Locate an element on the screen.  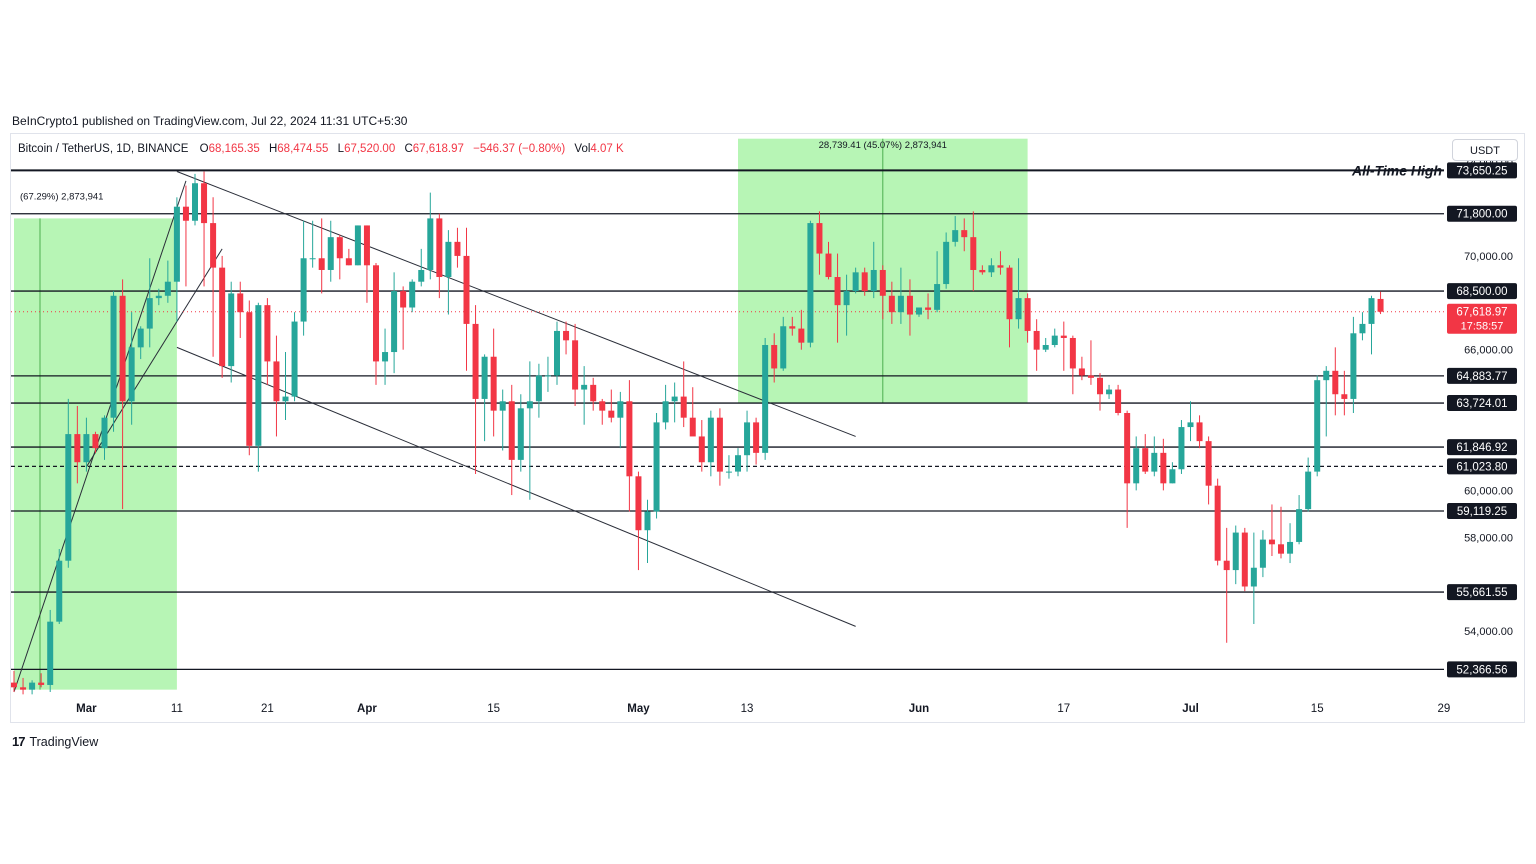
level-tag-7: 61,023.80 is located at coordinates (1481, 467).